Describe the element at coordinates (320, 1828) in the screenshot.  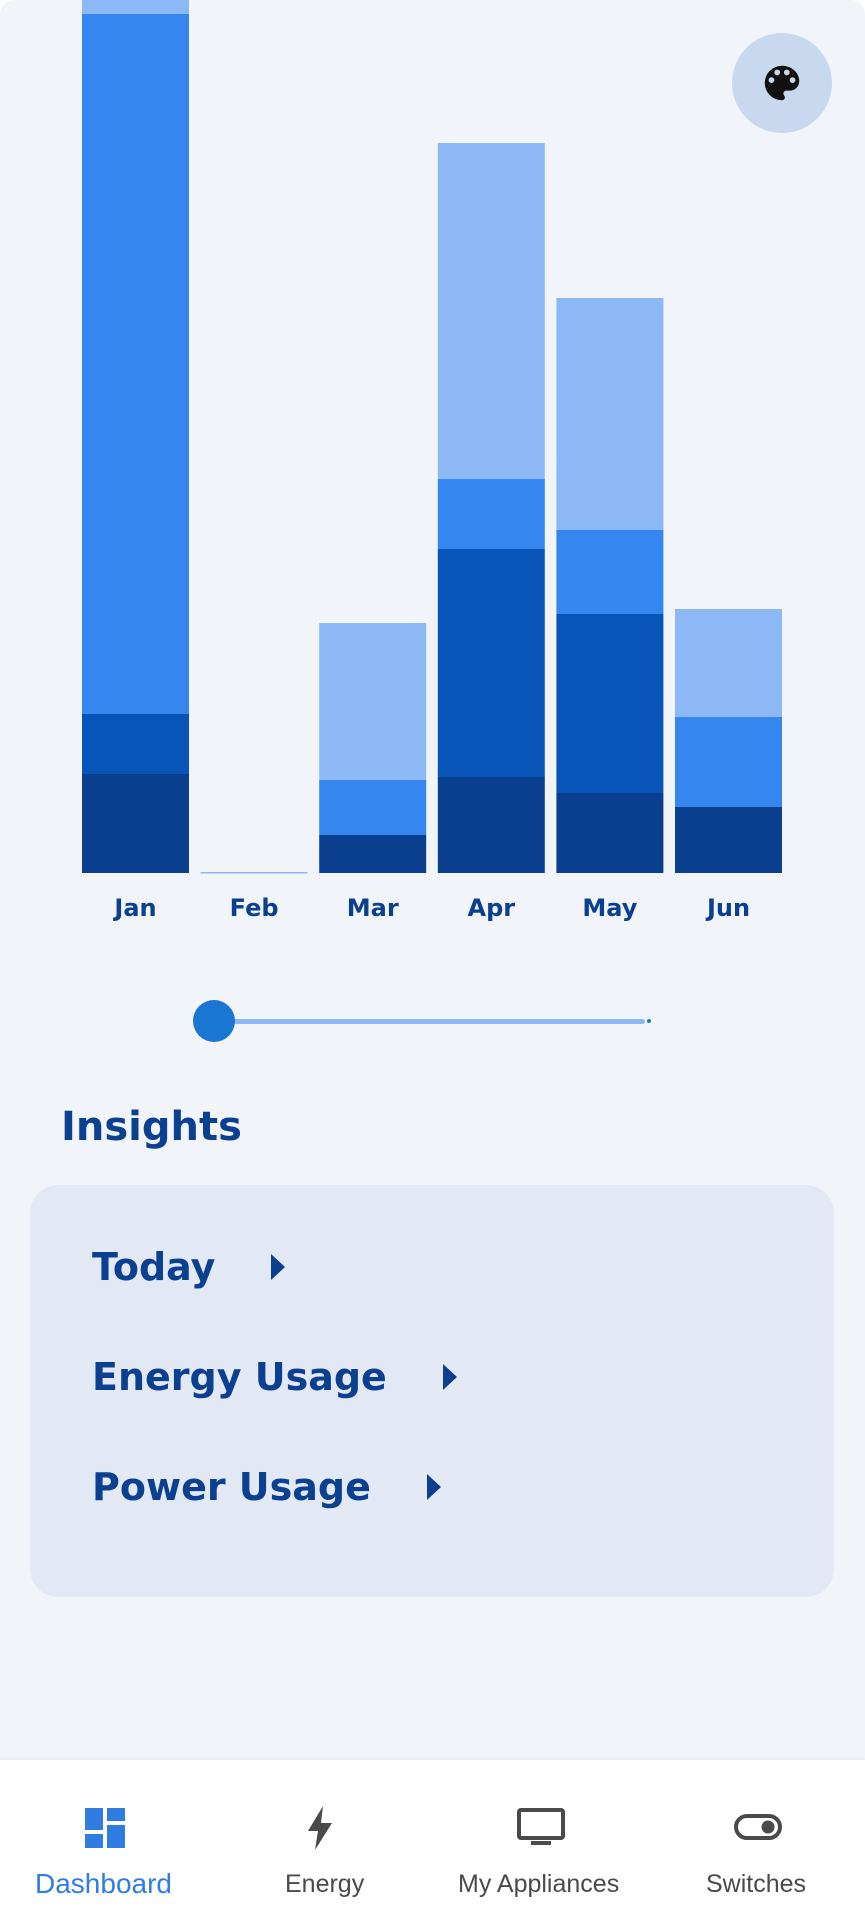
I see `bolt-icon` at that location.